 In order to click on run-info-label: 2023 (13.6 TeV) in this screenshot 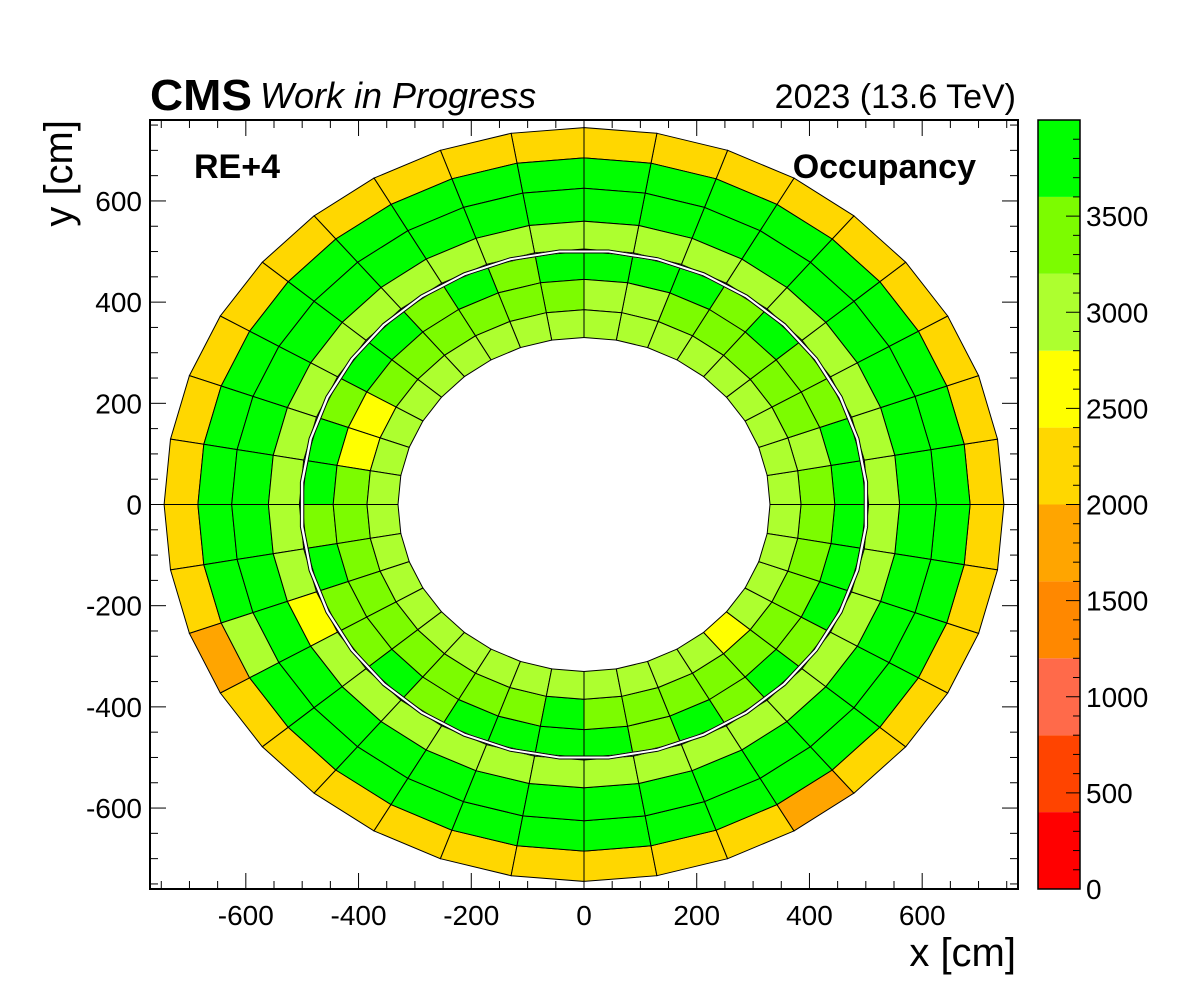, I will do `click(895, 97)`.